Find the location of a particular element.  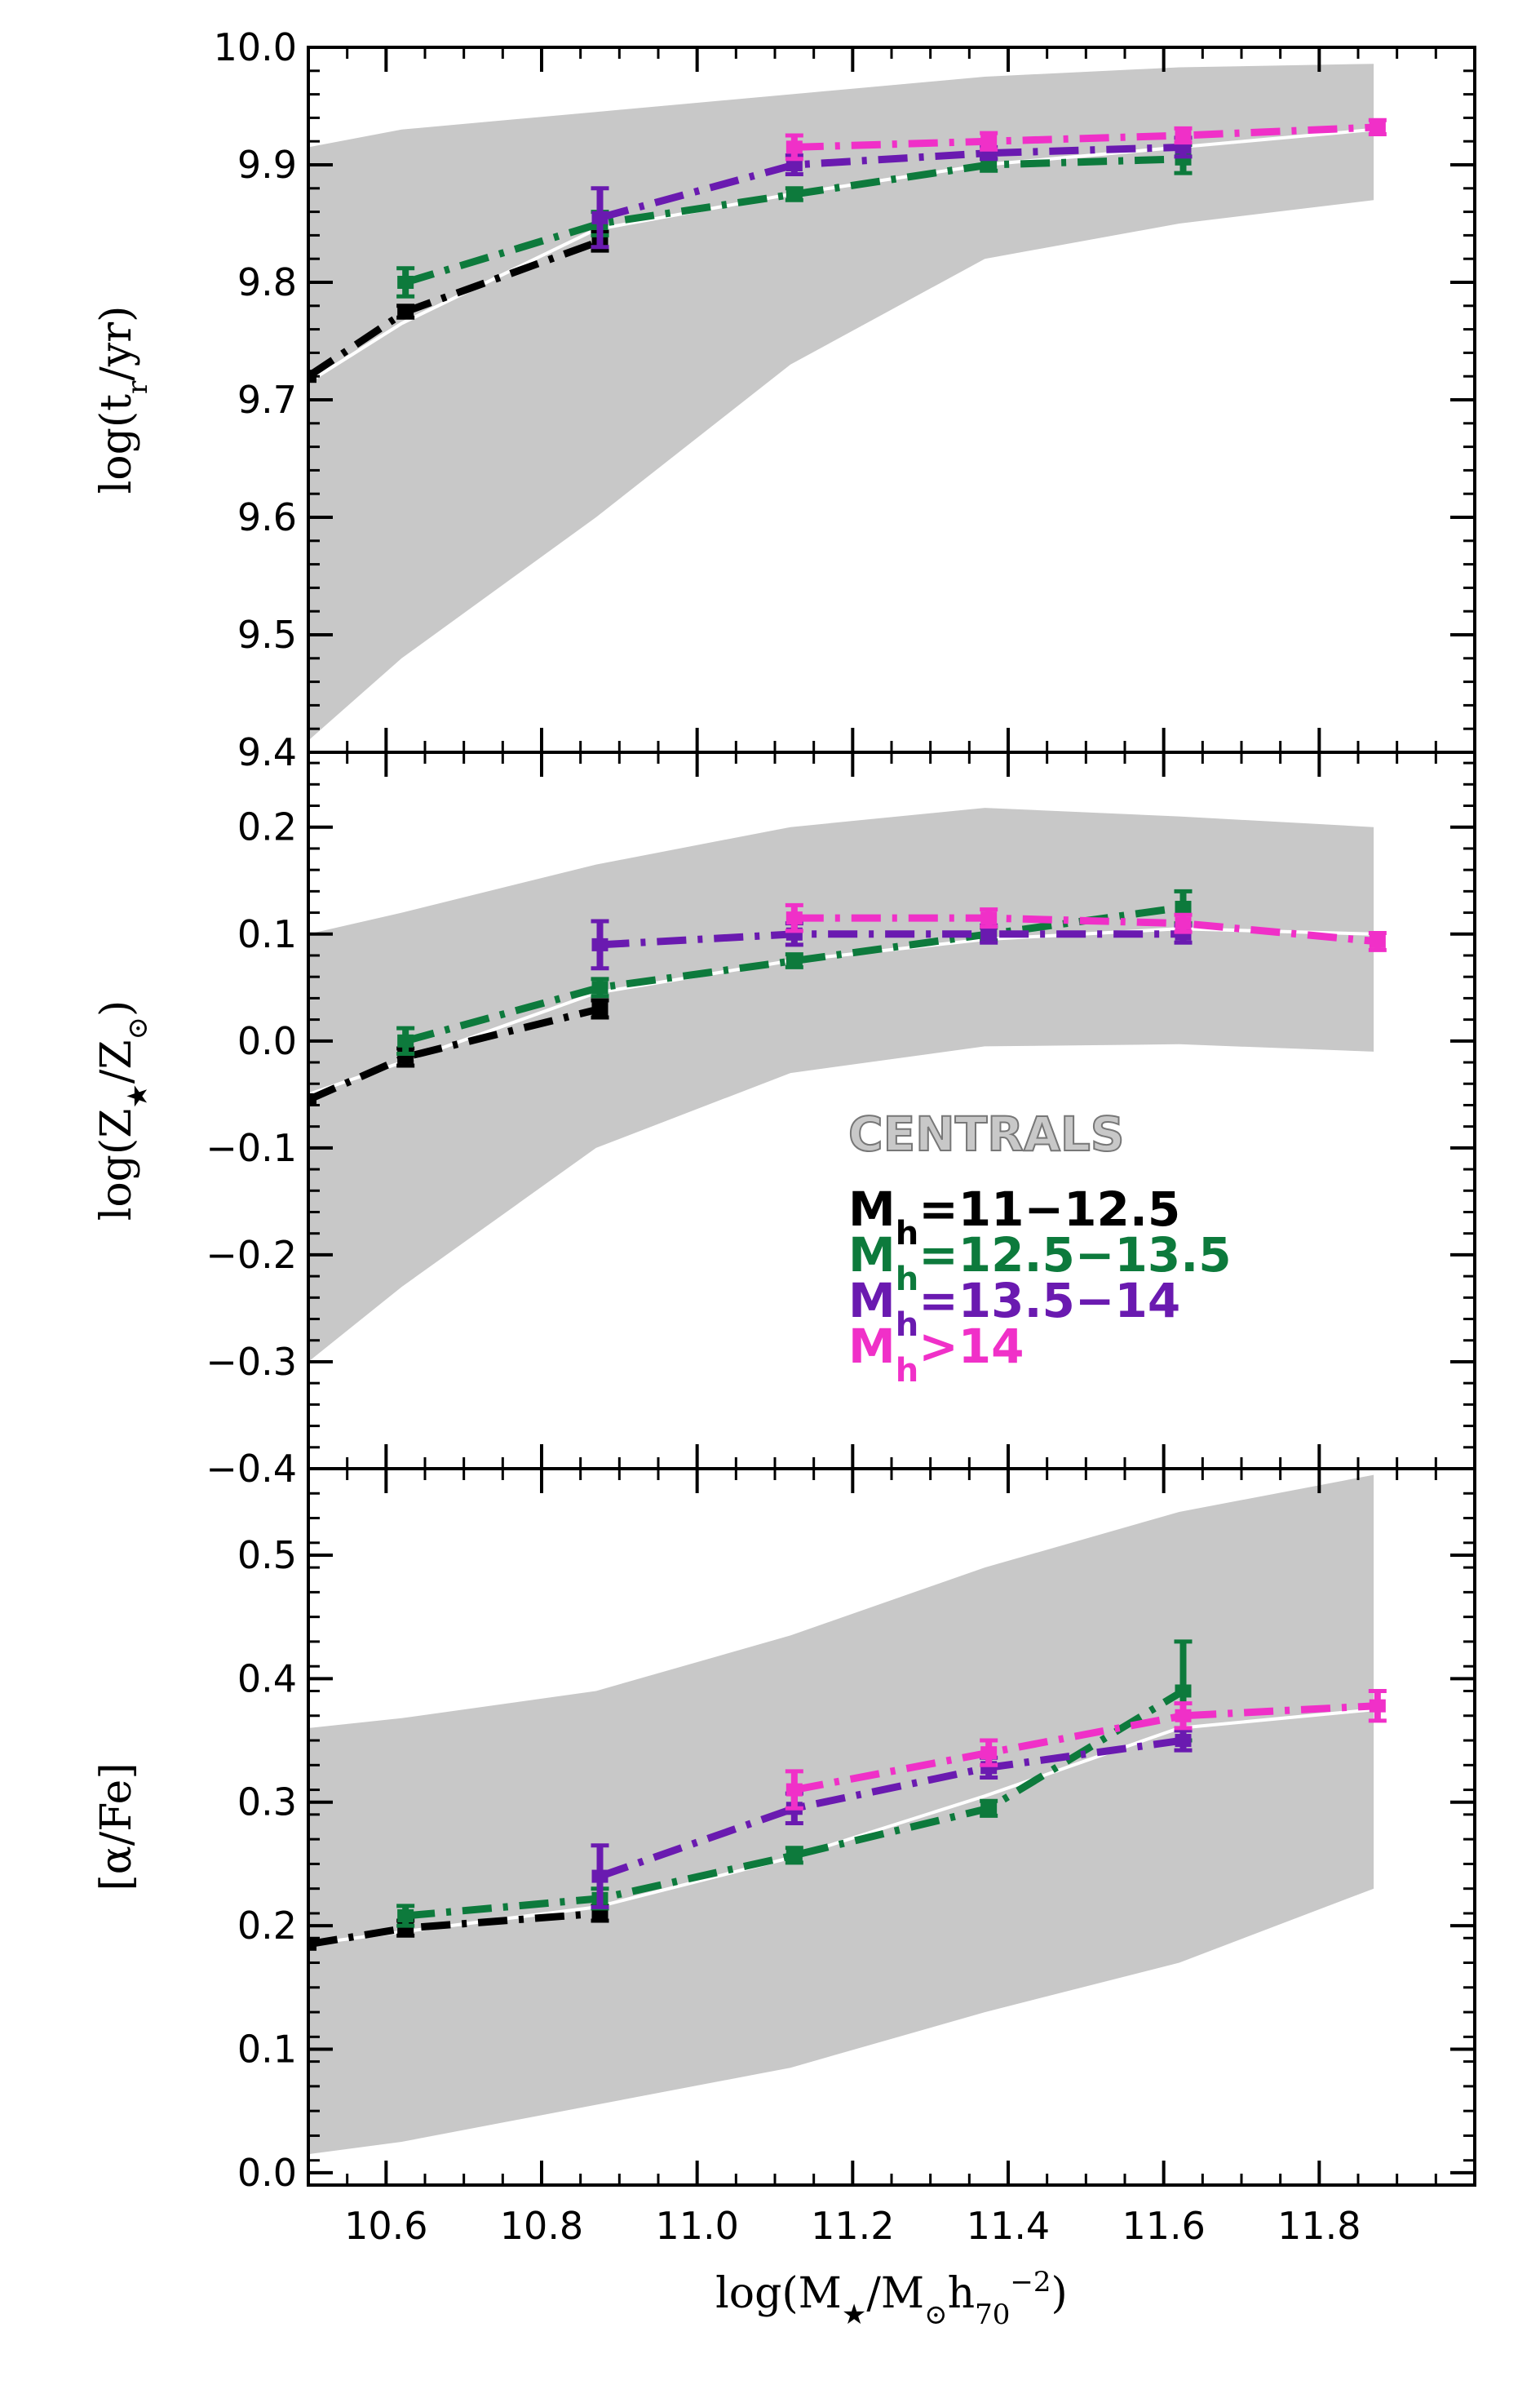

y-axis-label-part: /Z is located at coordinates (117, 1062).